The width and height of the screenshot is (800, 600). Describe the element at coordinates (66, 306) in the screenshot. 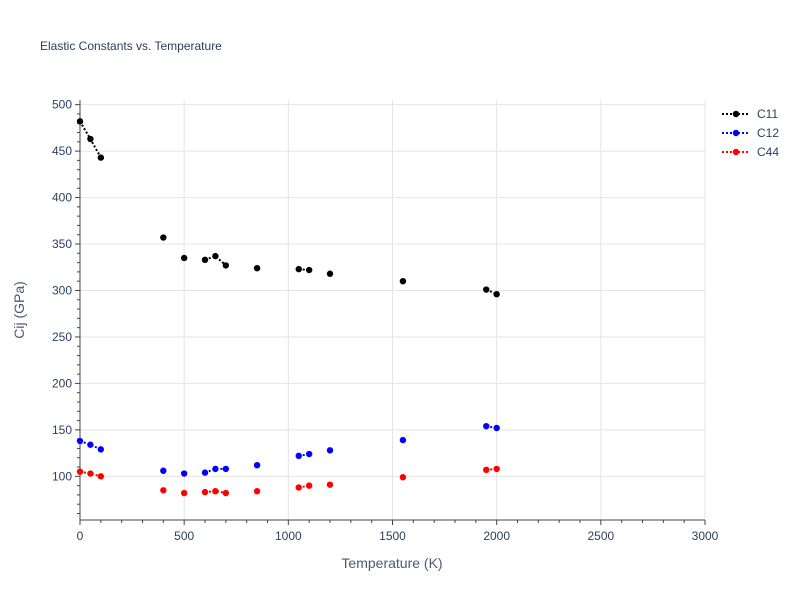

I see `y-axis-ticks: 100 150 200 250 300 350 400 450 500` at that location.